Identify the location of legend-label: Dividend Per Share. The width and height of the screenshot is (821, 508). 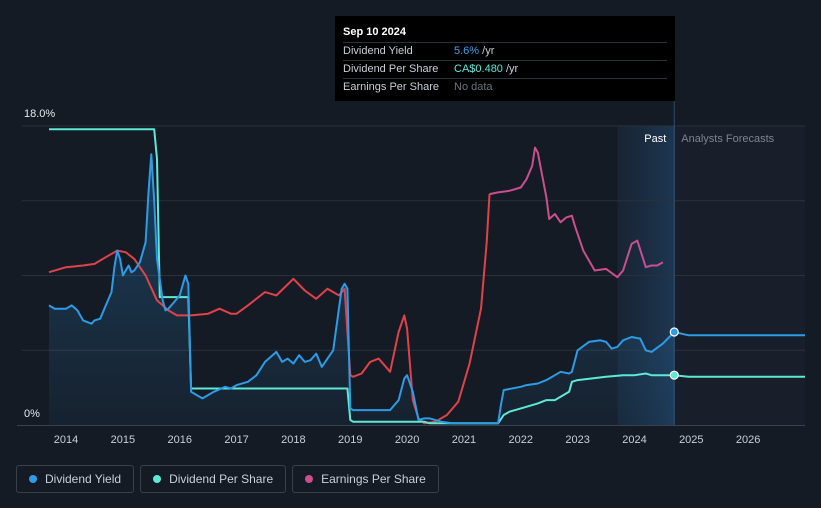
(221, 479).